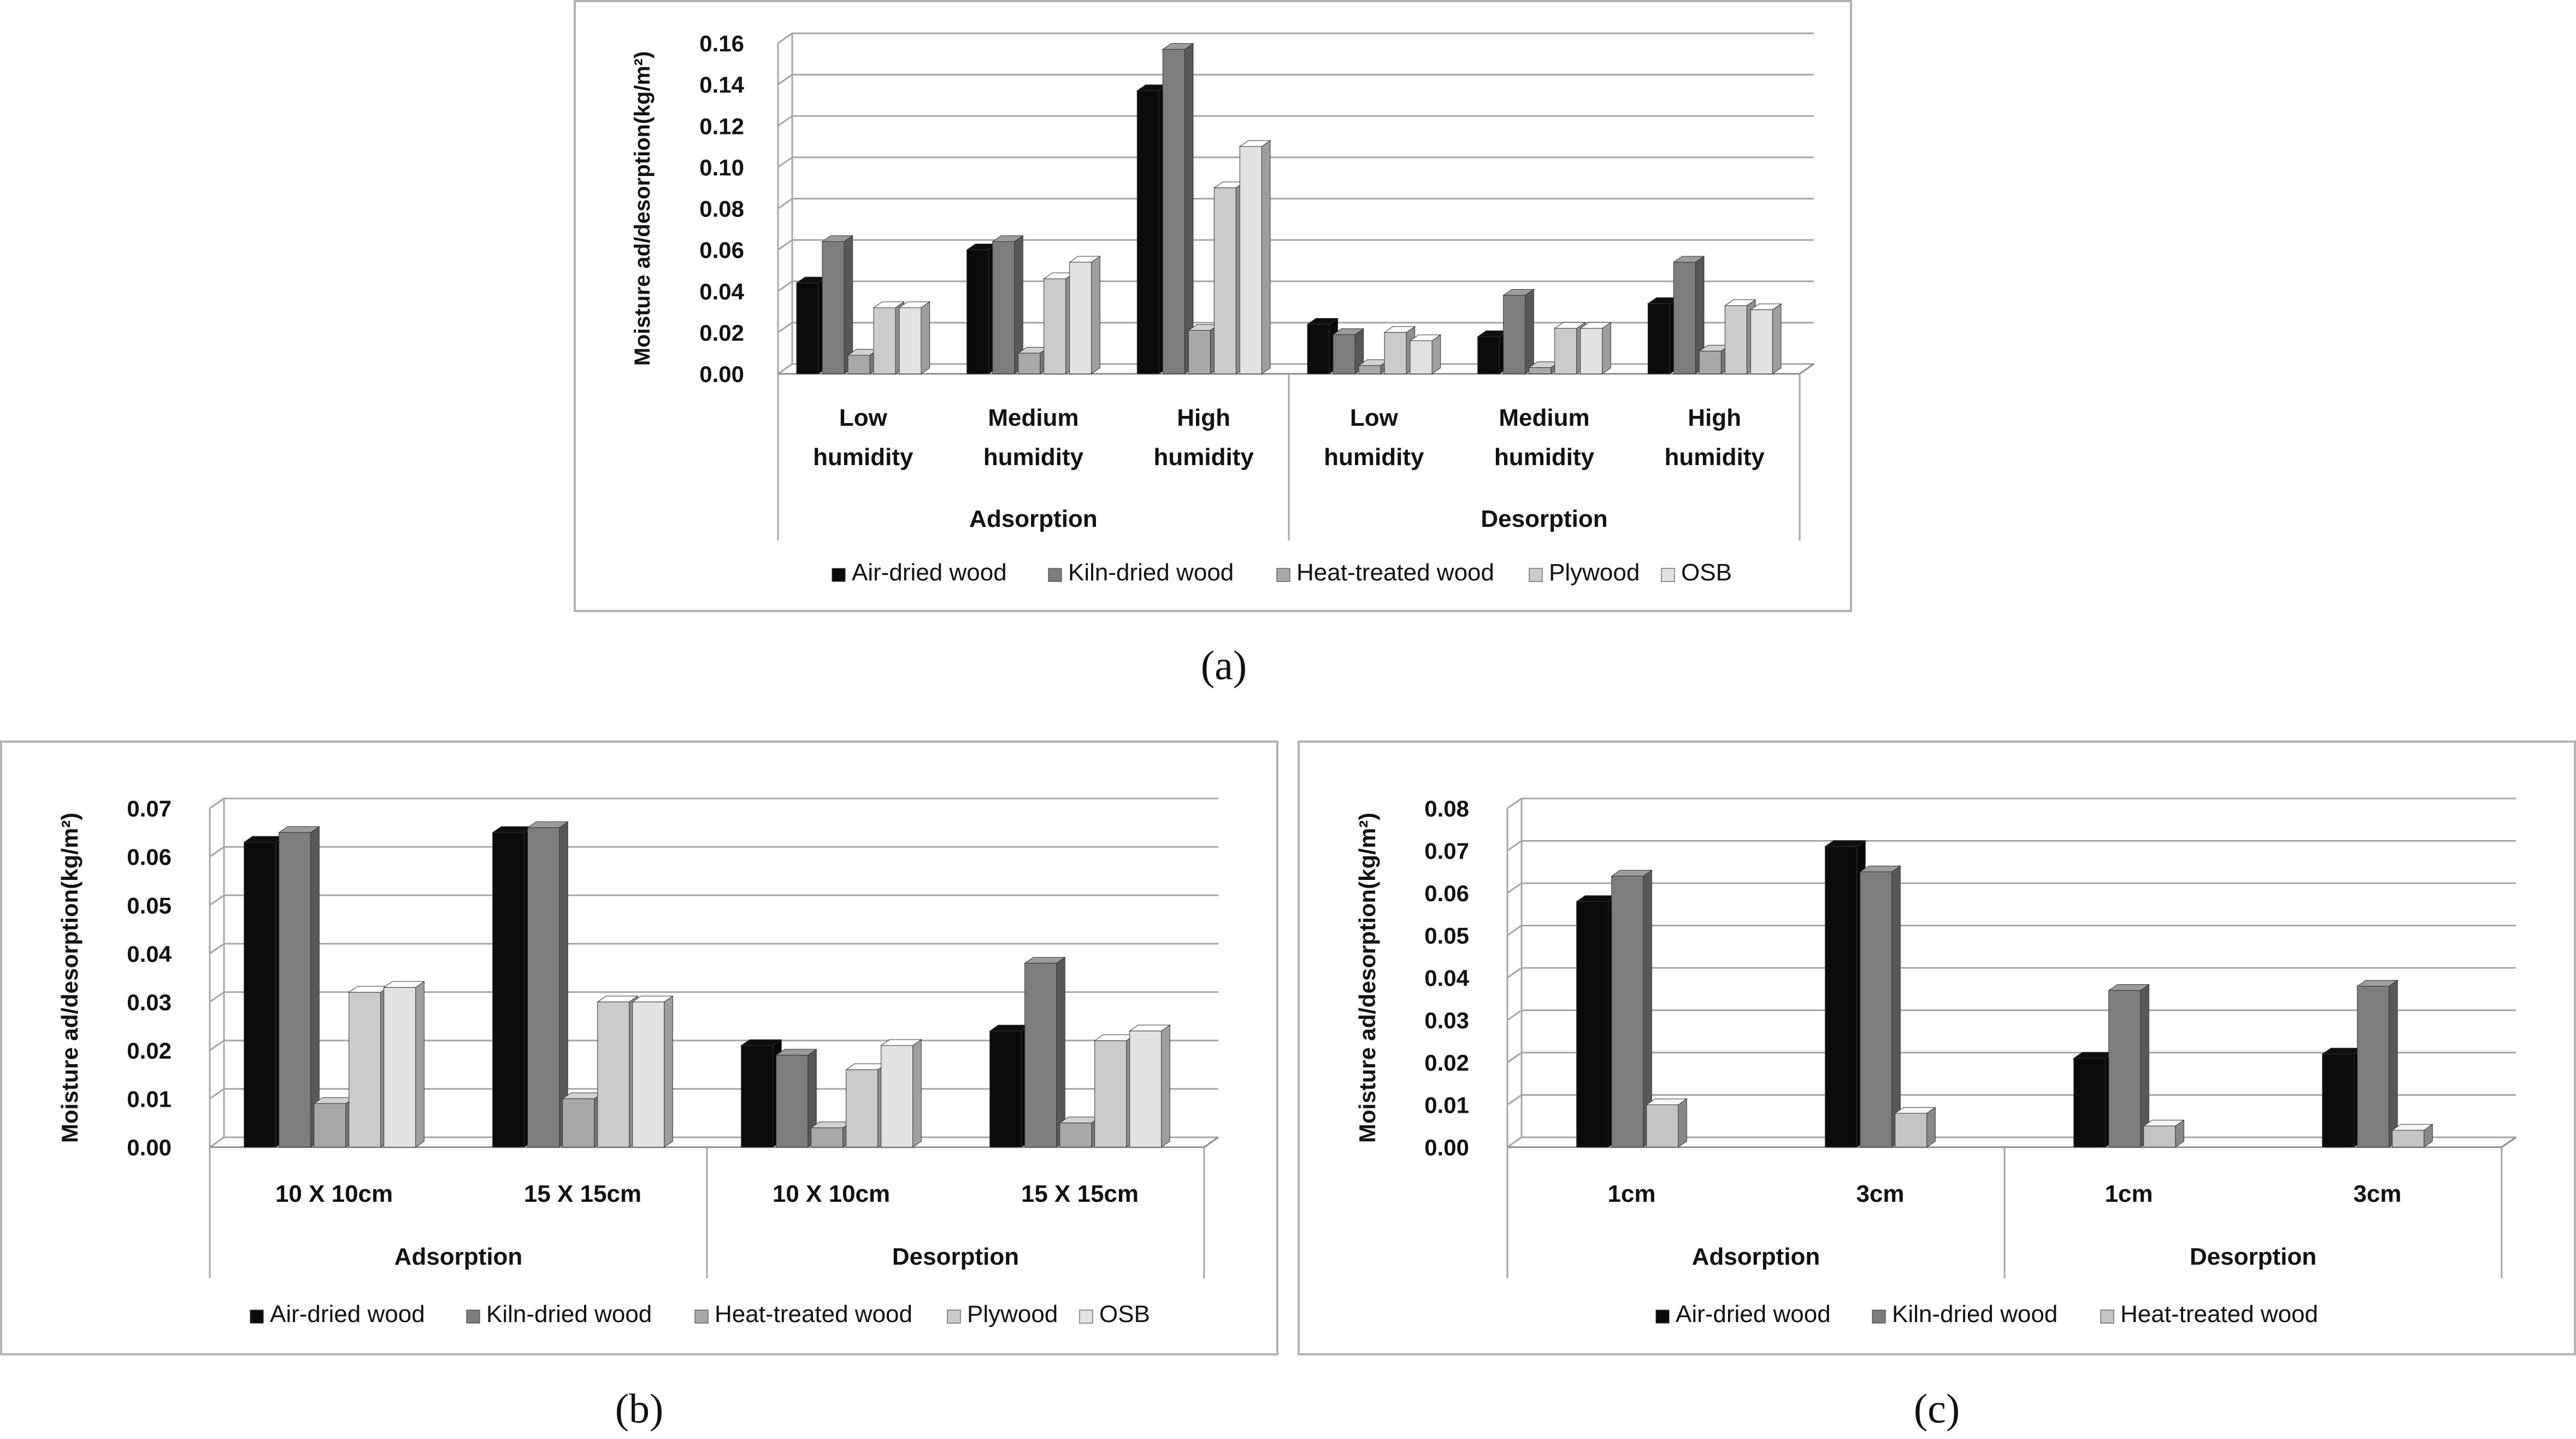 This screenshot has height=1439, width=2576. I want to click on caption-b: (b), so click(640, 1409).